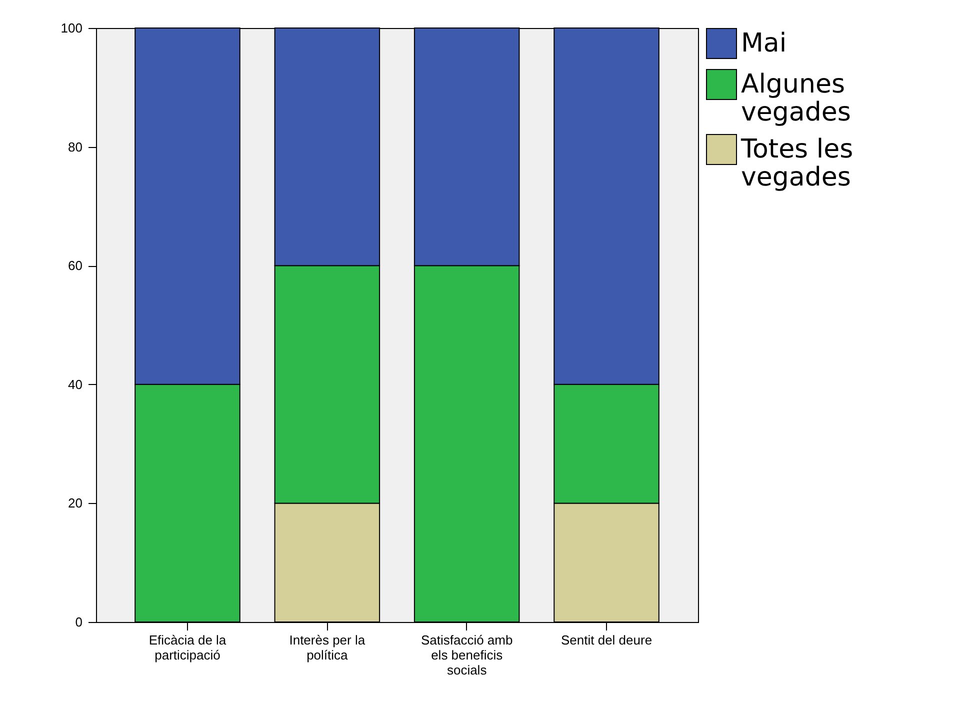 This screenshot has width=963, height=704. Describe the element at coordinates (71, 28) in the screenshot. I see `y-tick-label: 100` at that location.